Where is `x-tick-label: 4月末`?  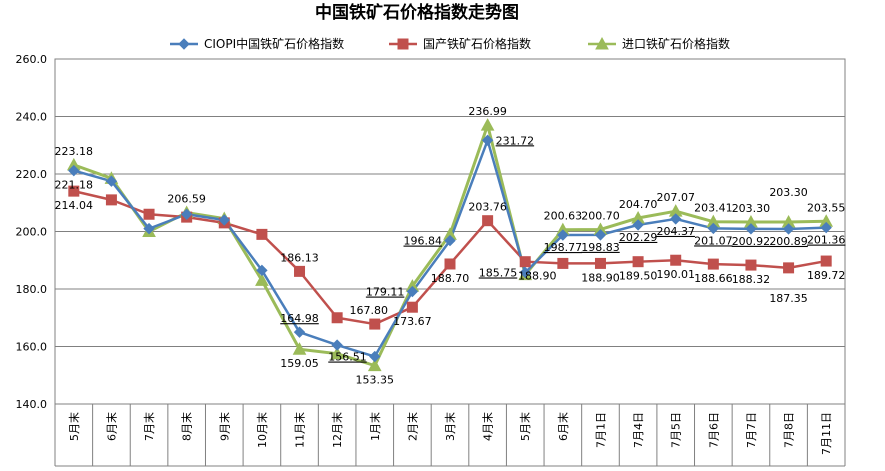 x-tick-label: 4月末 is located at coordinates (488, 426).